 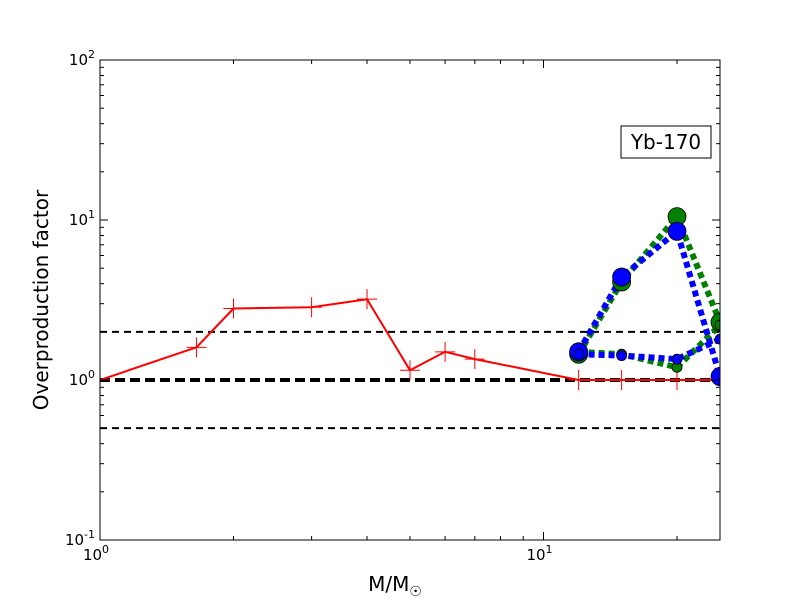 I want to click on x-axis-title-subscript: ☉, so click(x=415, y=592).